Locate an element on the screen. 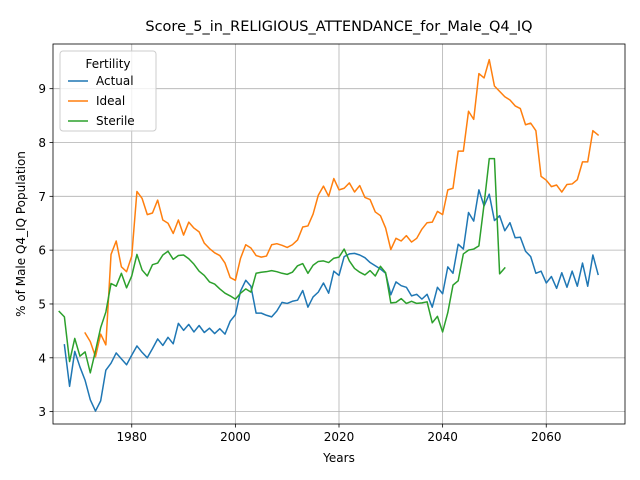  legend-label-actual: Actual is located at coordinates (115, 81).